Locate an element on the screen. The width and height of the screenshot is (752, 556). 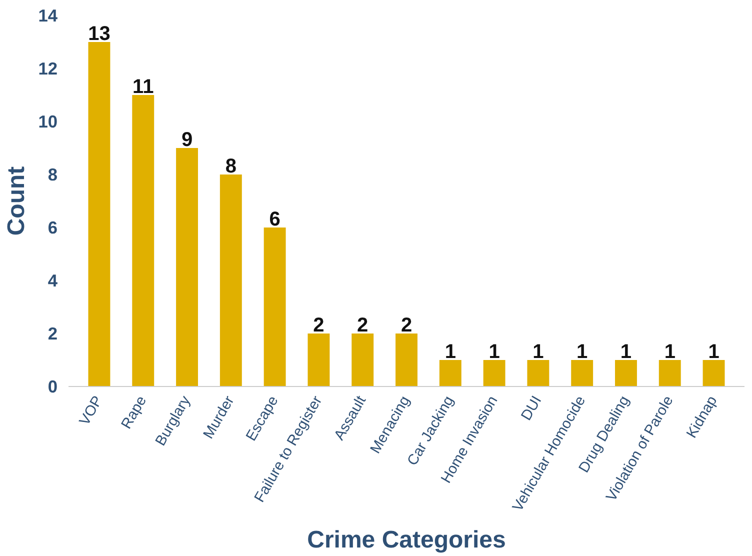
y-tick-label: 2 is located at coordinates (53, 334).